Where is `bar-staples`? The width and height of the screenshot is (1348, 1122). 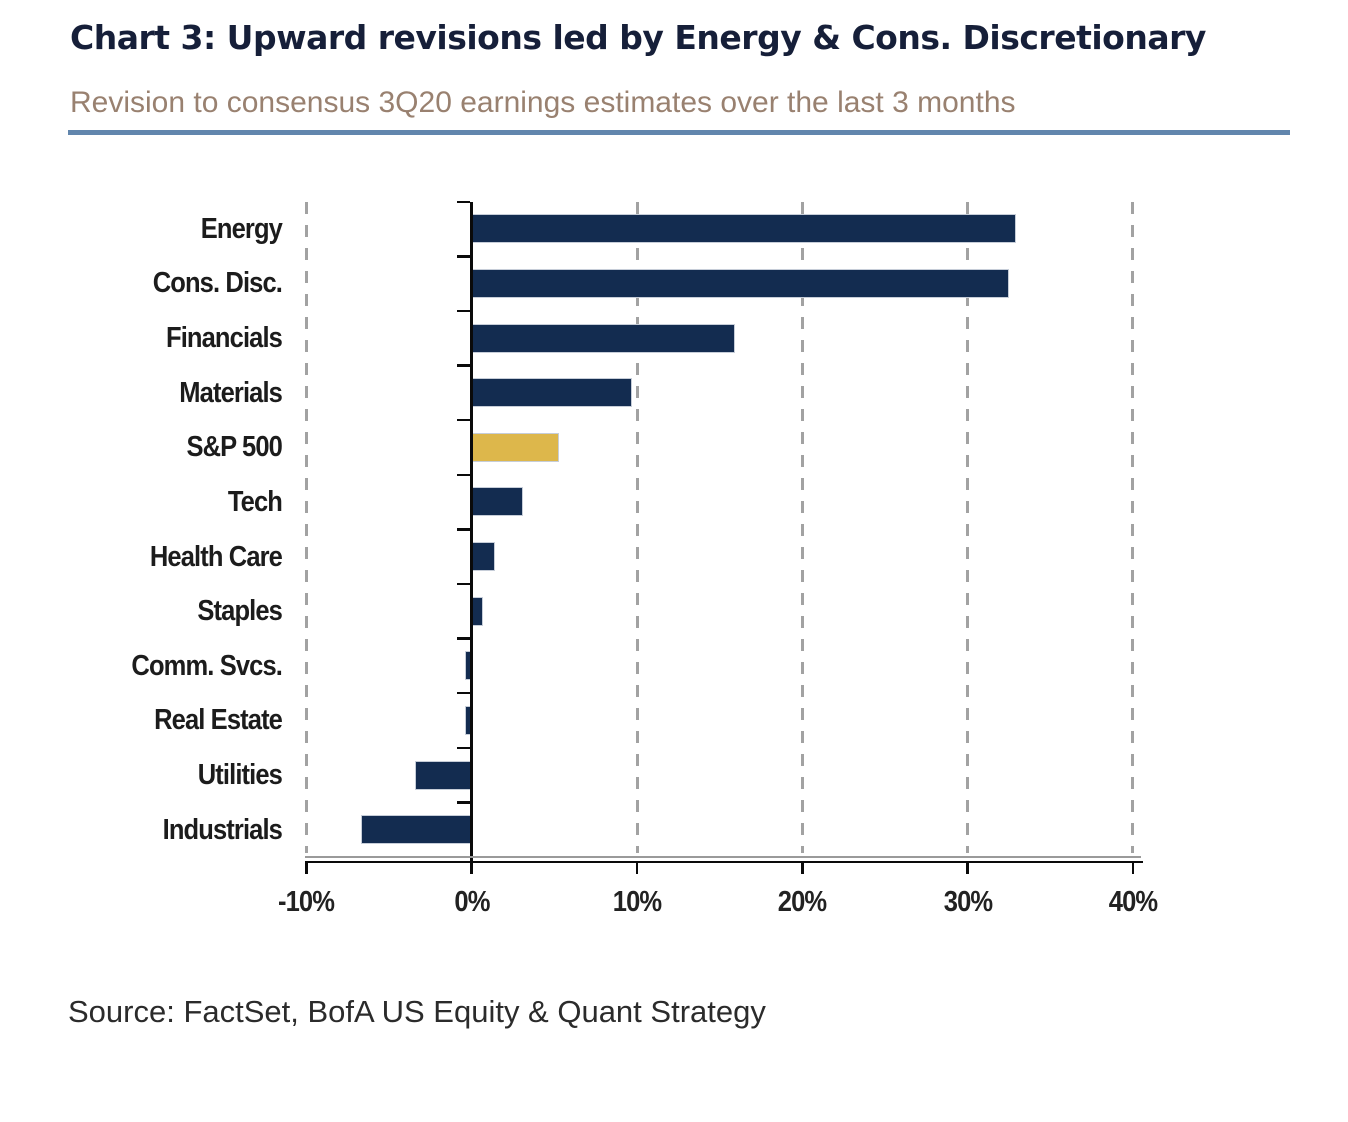 bar-staples is located at coordinates (477, 611).